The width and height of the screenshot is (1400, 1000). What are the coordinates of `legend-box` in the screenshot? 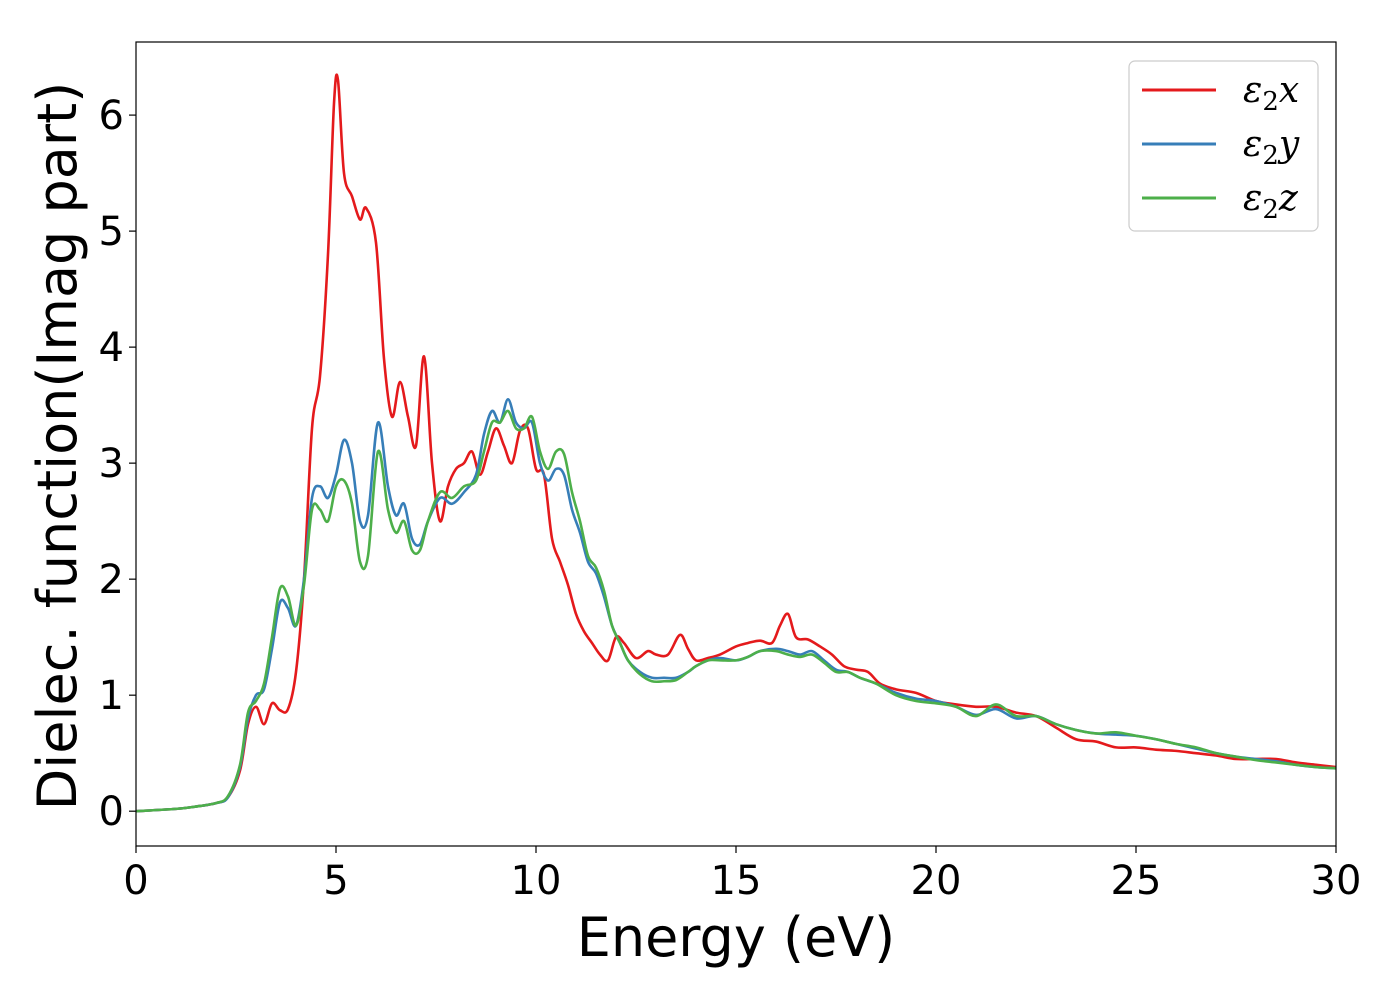 It's located at (1223, 146).